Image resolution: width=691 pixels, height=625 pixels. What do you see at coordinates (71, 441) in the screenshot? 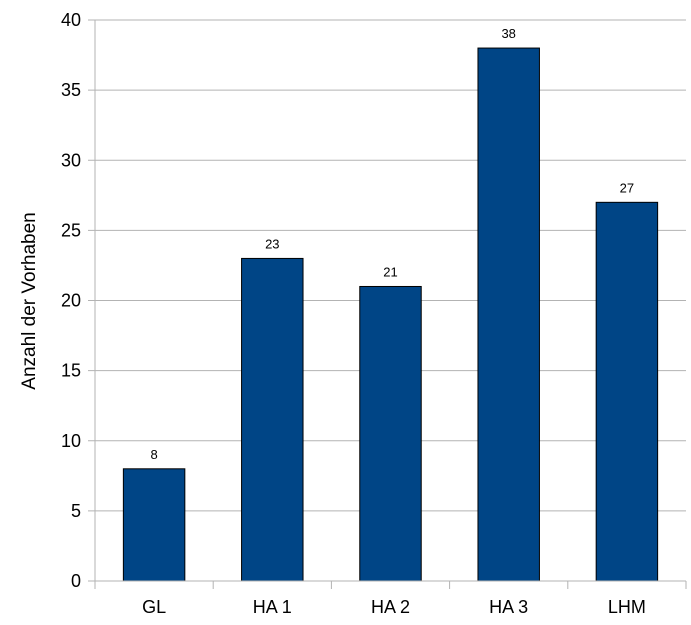
I see `y-tick-label: 10` at bounding box center [71, 441].